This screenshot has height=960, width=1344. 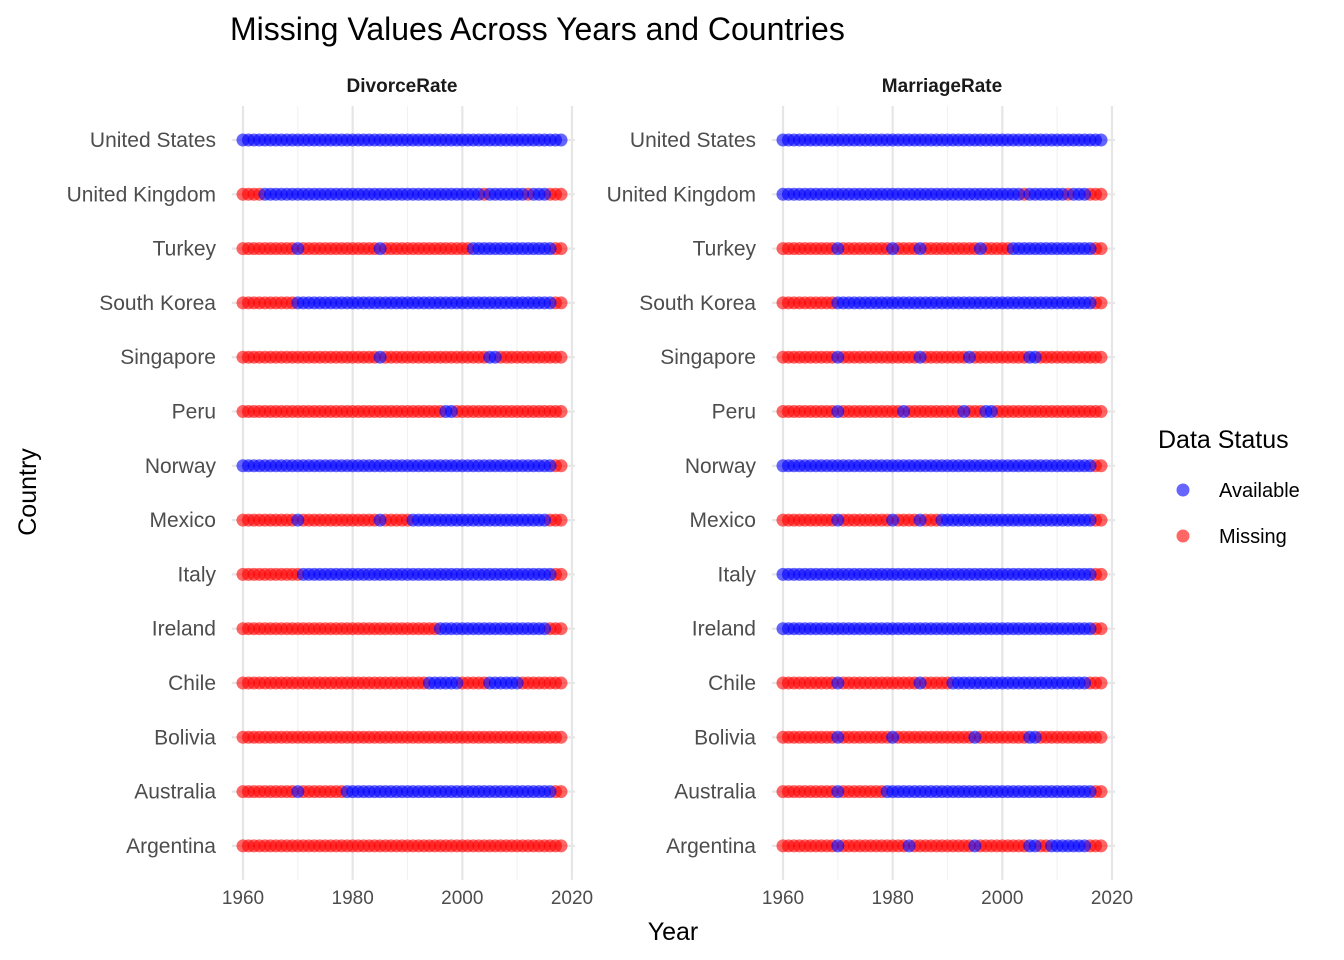 I want to click on y-tick-label: United Kingdom, so click(x=681, y=194).